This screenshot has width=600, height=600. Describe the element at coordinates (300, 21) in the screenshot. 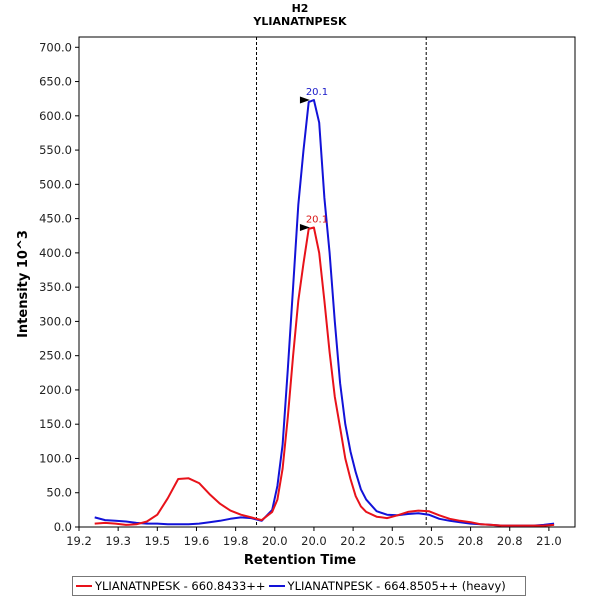

I see `chart-subtitle: YLIANATNPESK` at that location.